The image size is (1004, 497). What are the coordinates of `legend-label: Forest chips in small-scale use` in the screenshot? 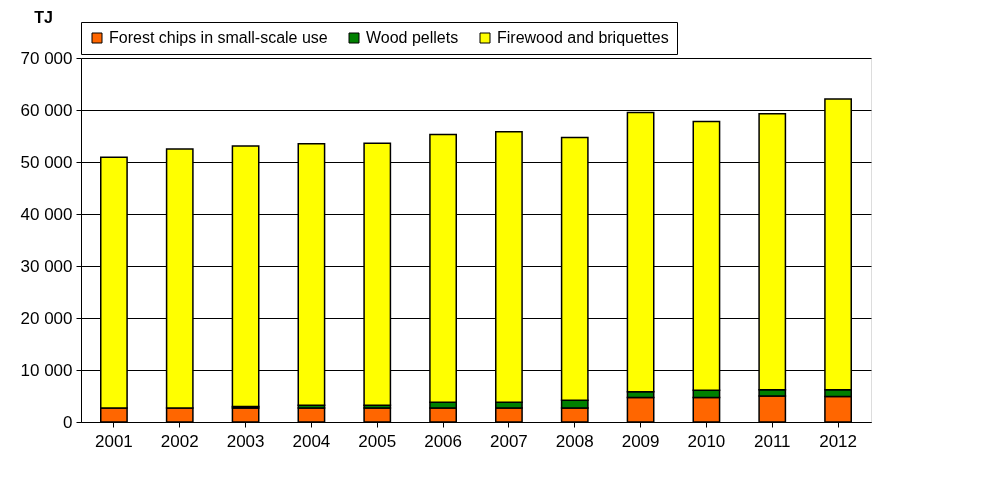 It's located at (218, 37).